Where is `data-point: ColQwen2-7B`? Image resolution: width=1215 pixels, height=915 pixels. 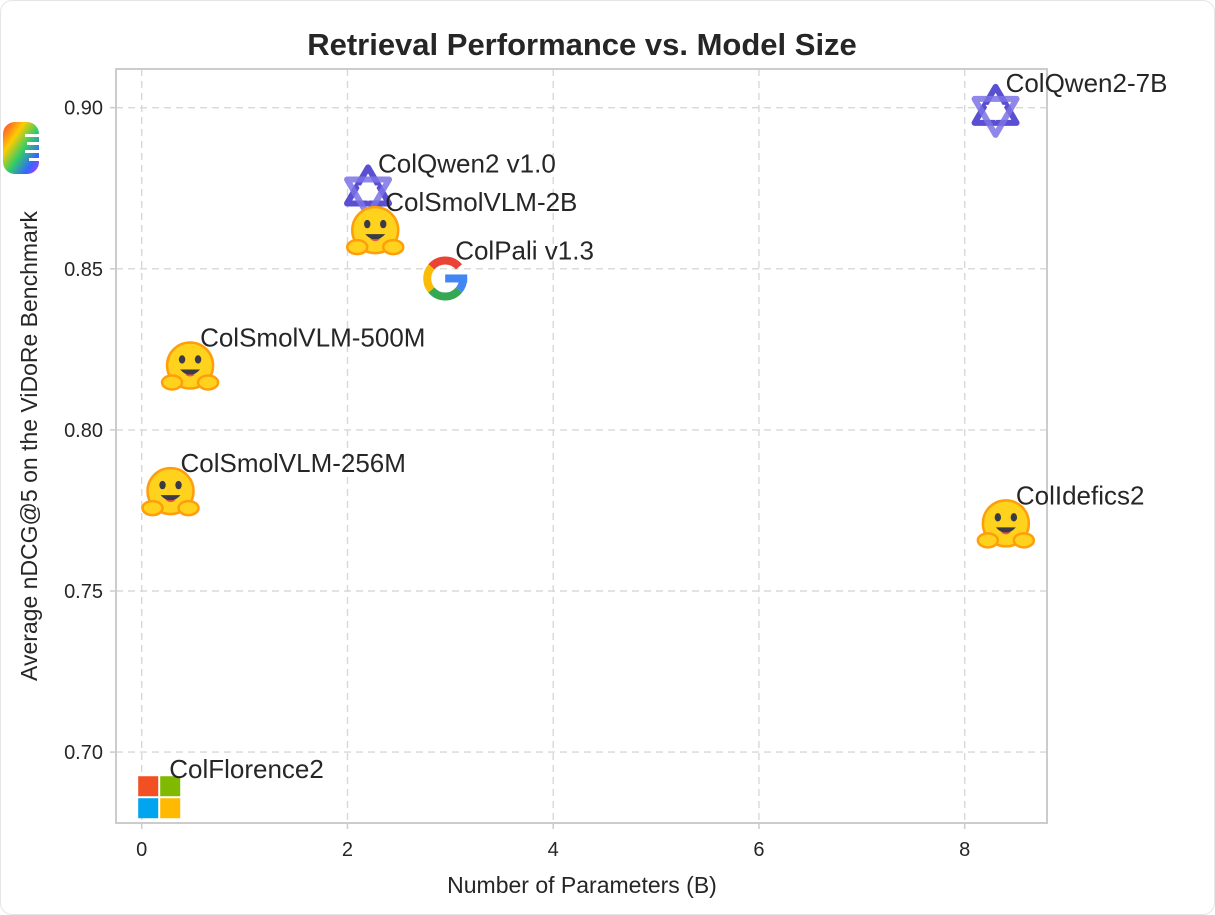
data-point: ColQwen2-7B is located at coordinates (1069, 103).